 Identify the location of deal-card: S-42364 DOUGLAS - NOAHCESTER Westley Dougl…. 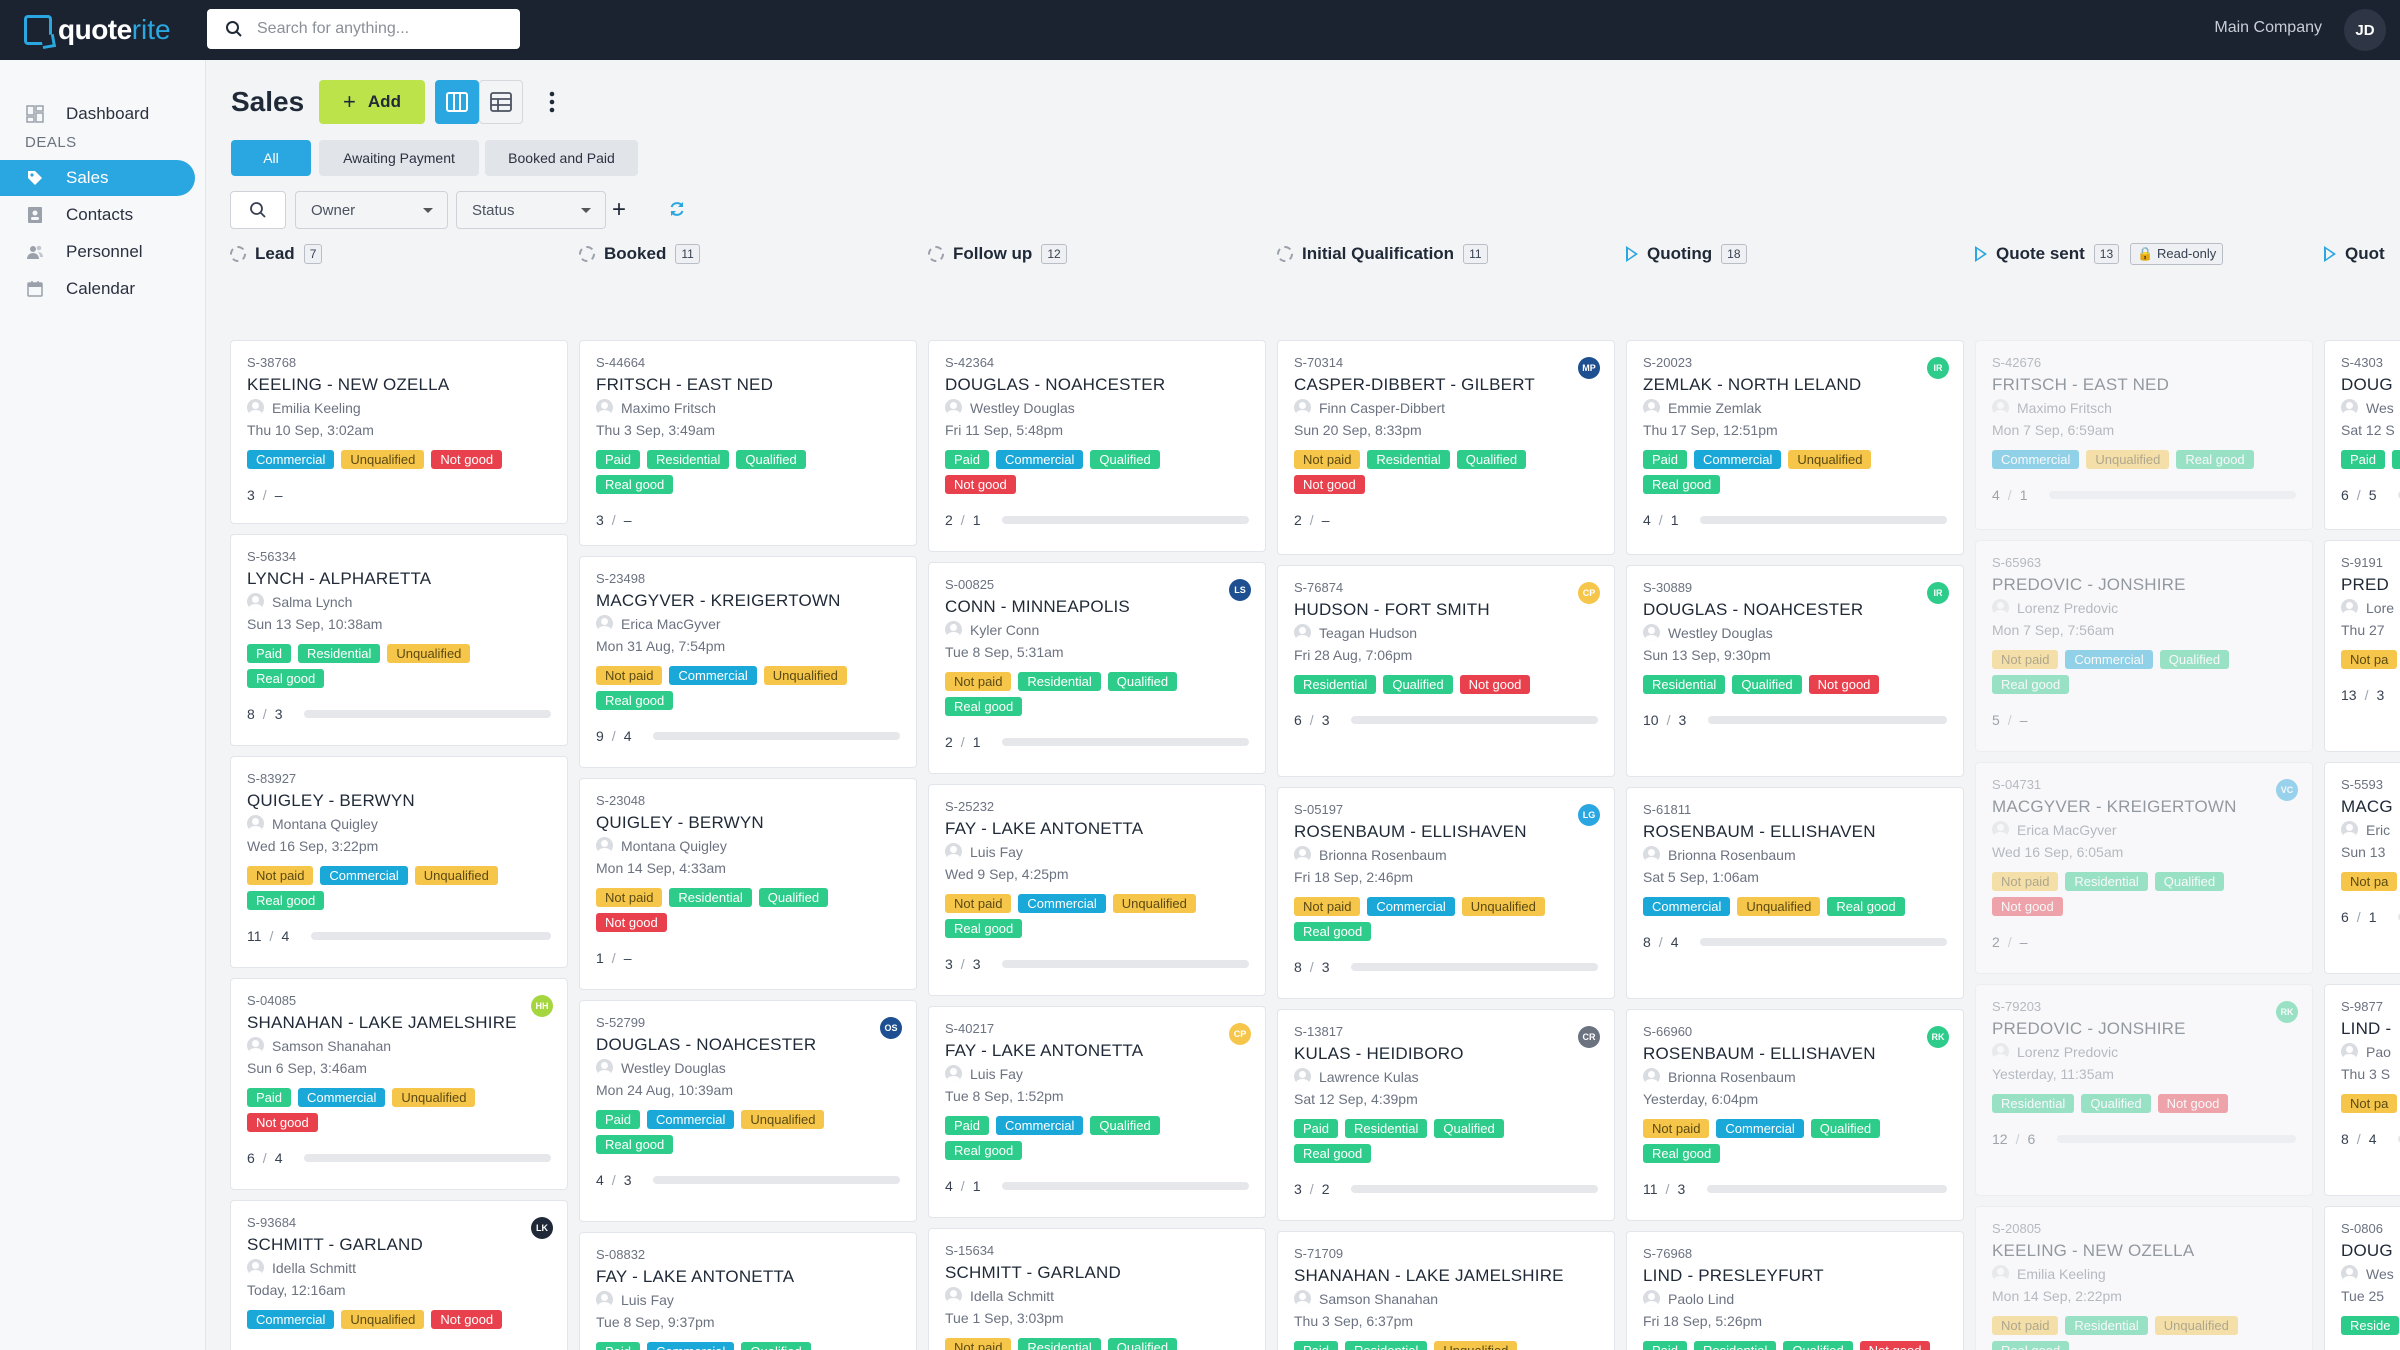
(1097, 446).